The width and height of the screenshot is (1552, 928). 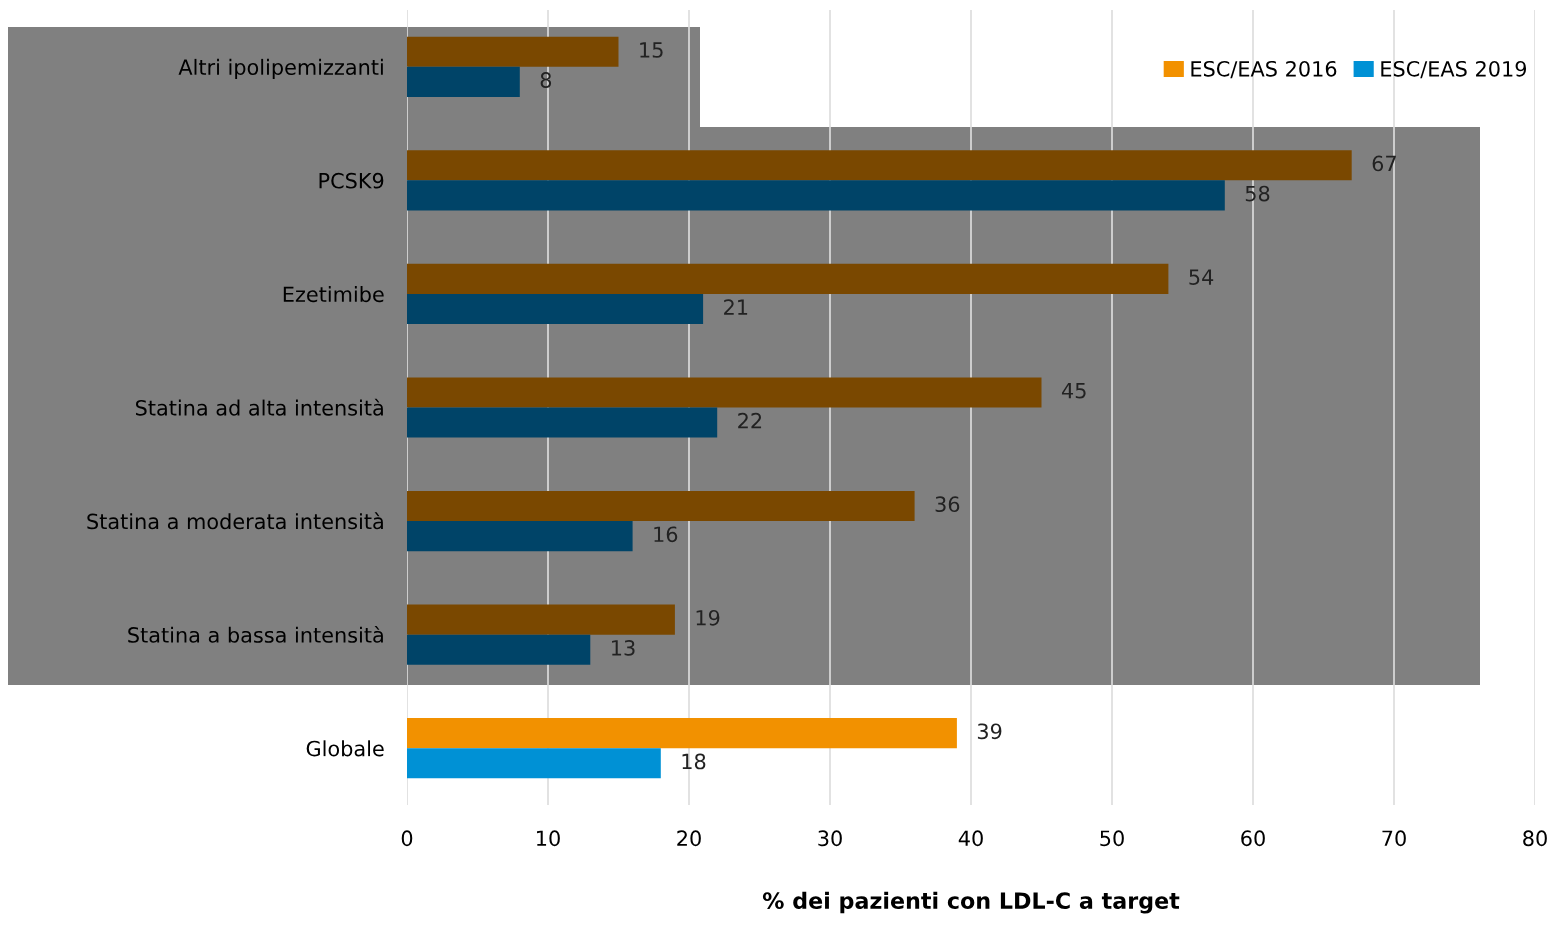 I want to click on data-label: 54, so click(x=1201, y=277).